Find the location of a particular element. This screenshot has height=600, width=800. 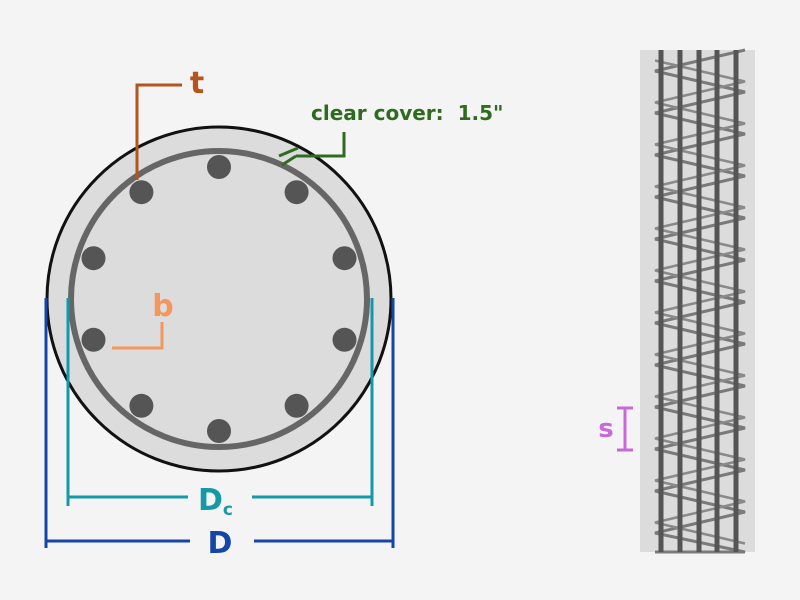

overall-diameter-label: D is located at coordinates (220, 543).